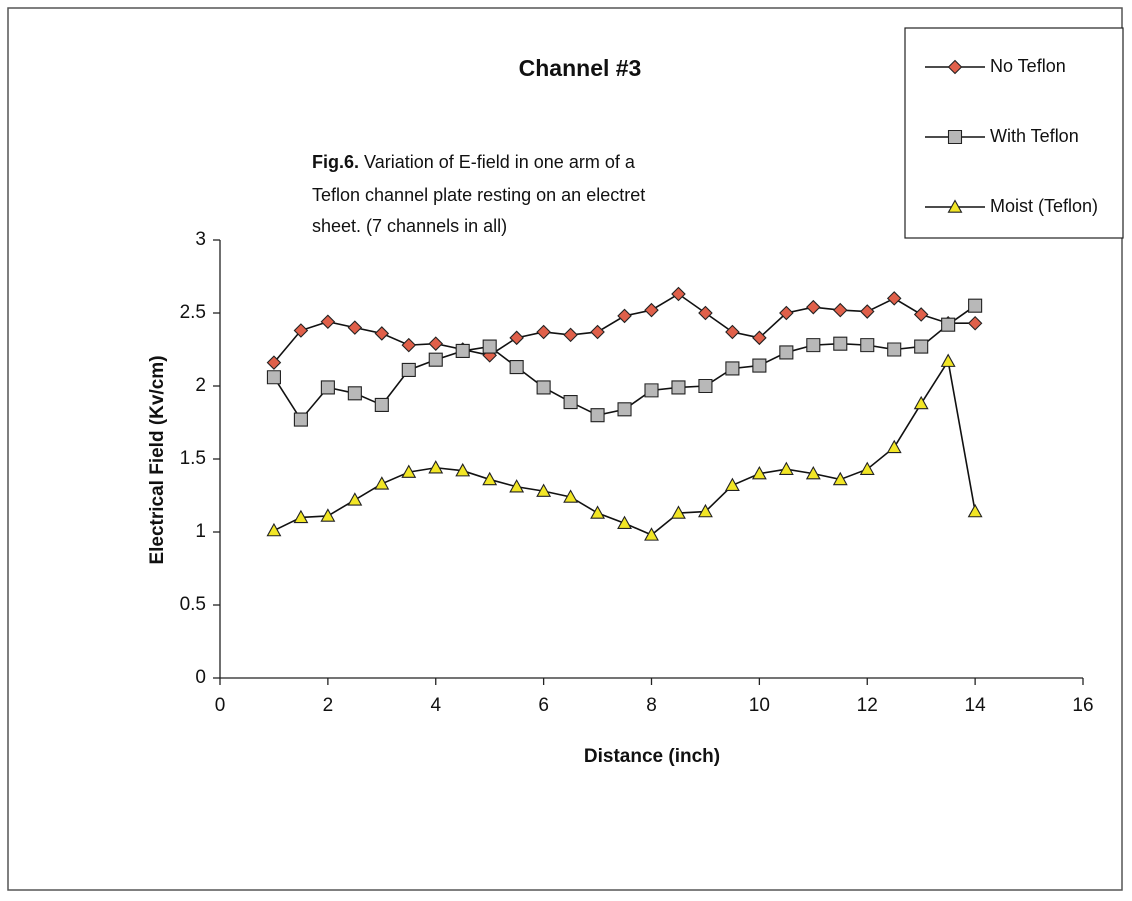  Describe the element at coordinates (1082, 705) in the screenshot. I see `x-tick-label: 16` at that location.